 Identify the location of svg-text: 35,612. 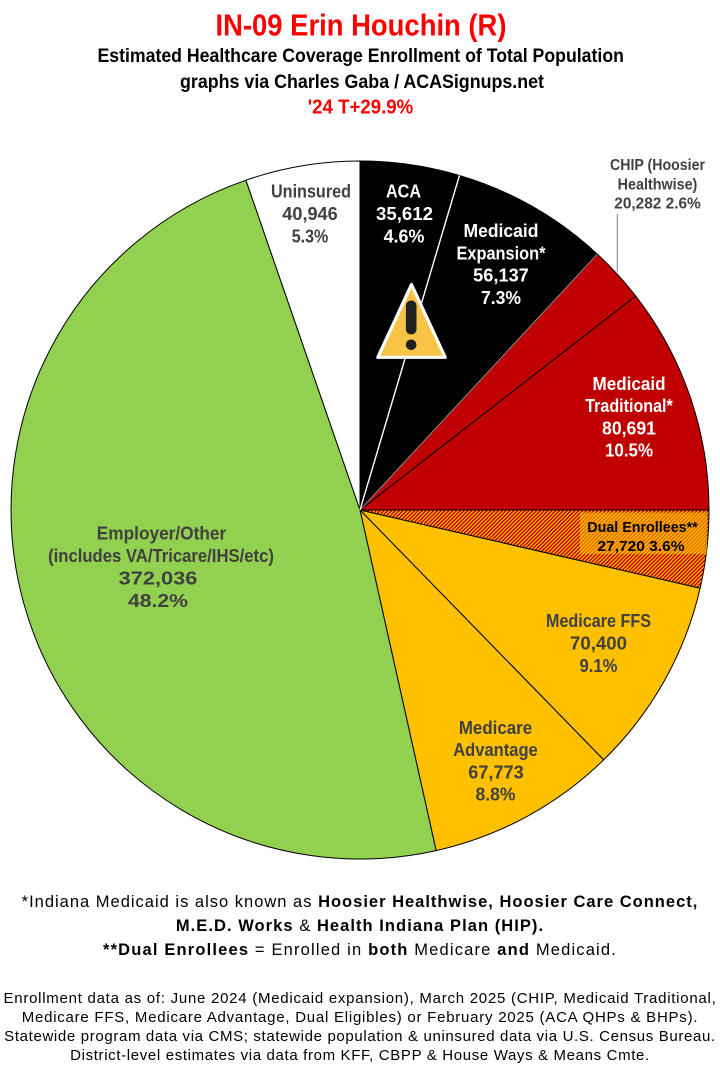
(404, 214).